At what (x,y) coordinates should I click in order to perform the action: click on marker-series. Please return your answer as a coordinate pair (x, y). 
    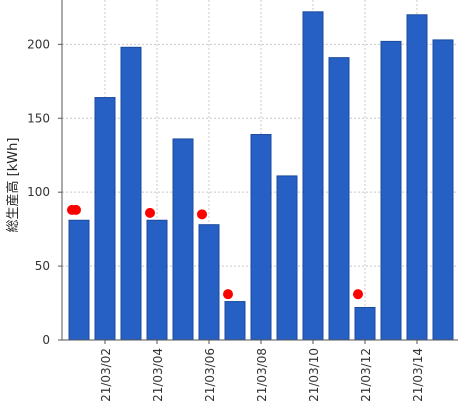
    Looking at the image, I should click on (215, 252).